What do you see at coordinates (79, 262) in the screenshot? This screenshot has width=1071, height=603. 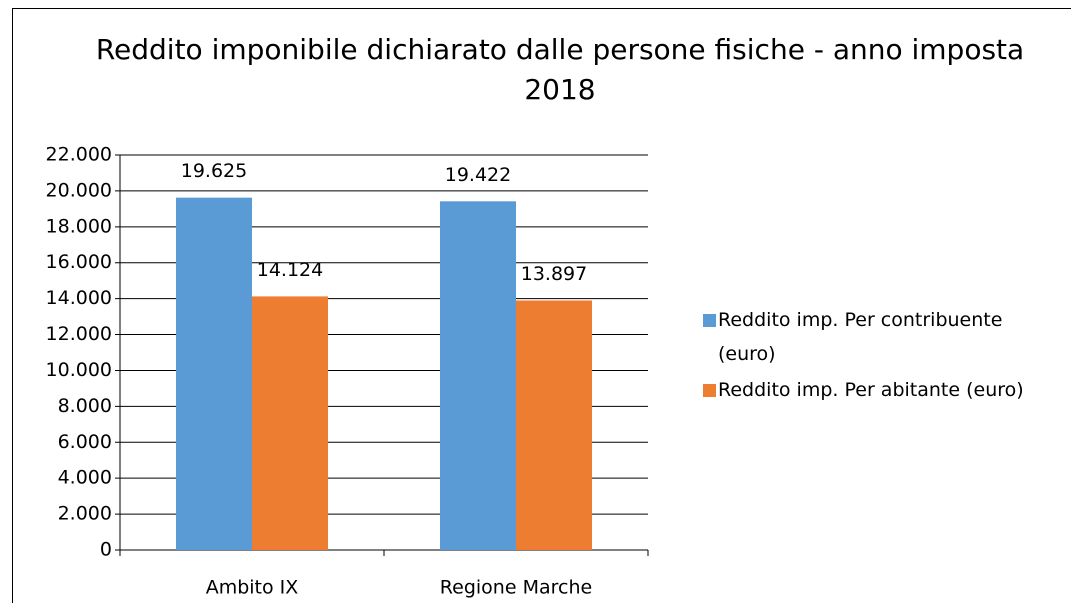 I see `y-tick-label: 16.000` at bounding box center [79, 262].